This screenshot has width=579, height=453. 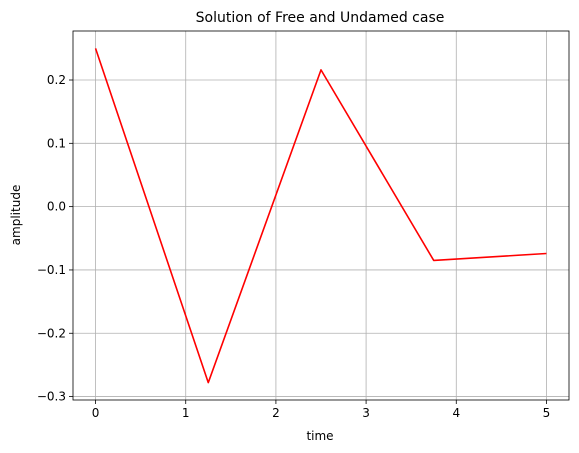 I want to click on x-axis-label: time, so click(x=319, y=436).